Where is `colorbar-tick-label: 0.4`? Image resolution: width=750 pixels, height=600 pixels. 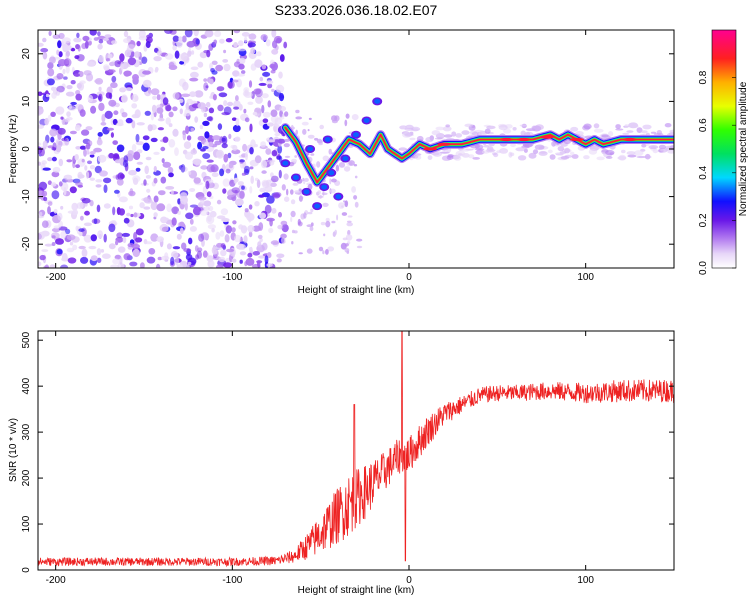
colorbar-tick-label: 0.4 is located at coordinates (703, 172).